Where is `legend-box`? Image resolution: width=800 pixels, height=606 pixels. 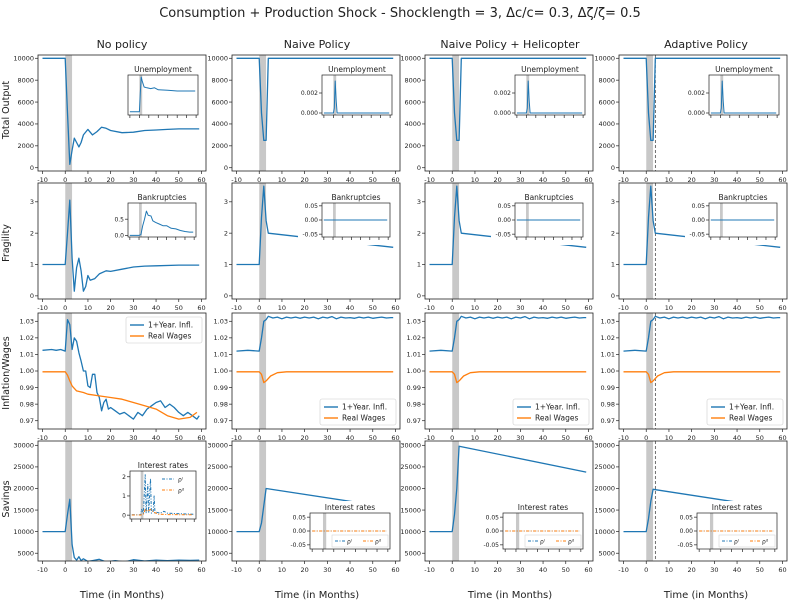 legend-box is located at coordinates (358, 412).